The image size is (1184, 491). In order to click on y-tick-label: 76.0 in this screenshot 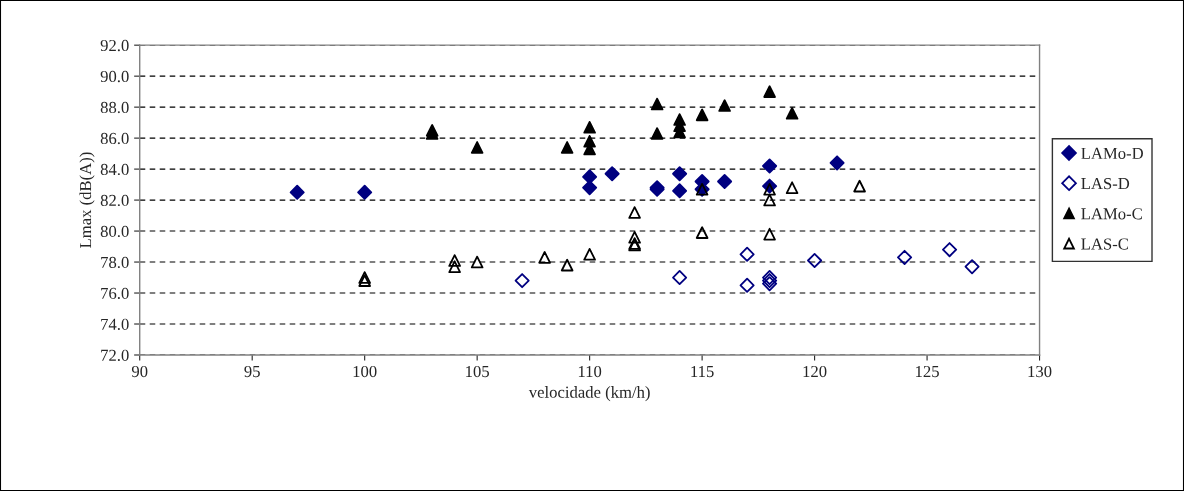, I will do `click(115, 293)`.